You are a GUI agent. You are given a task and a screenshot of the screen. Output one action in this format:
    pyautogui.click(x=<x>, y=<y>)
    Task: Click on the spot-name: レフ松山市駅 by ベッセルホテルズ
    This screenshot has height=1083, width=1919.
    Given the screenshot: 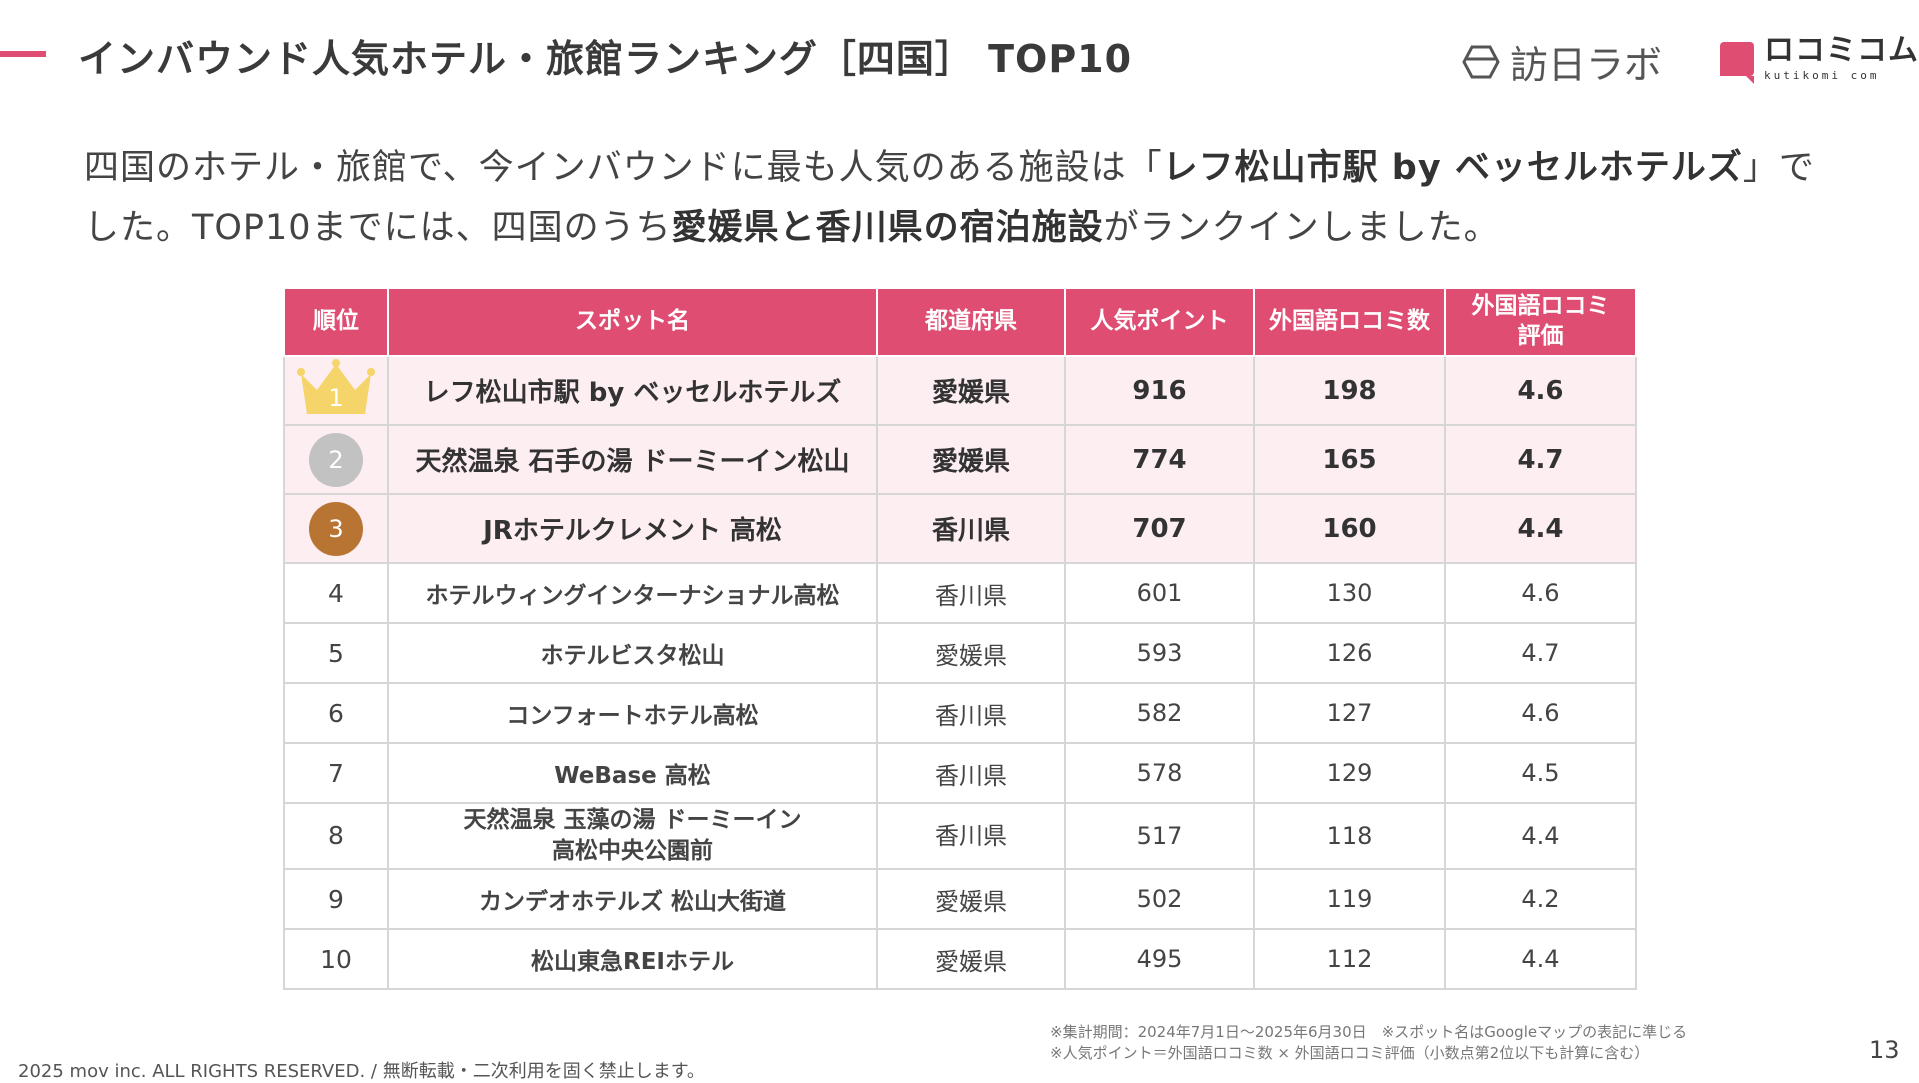 What is the action you would take?
    pyautogui.click(x=632, y=390)
    